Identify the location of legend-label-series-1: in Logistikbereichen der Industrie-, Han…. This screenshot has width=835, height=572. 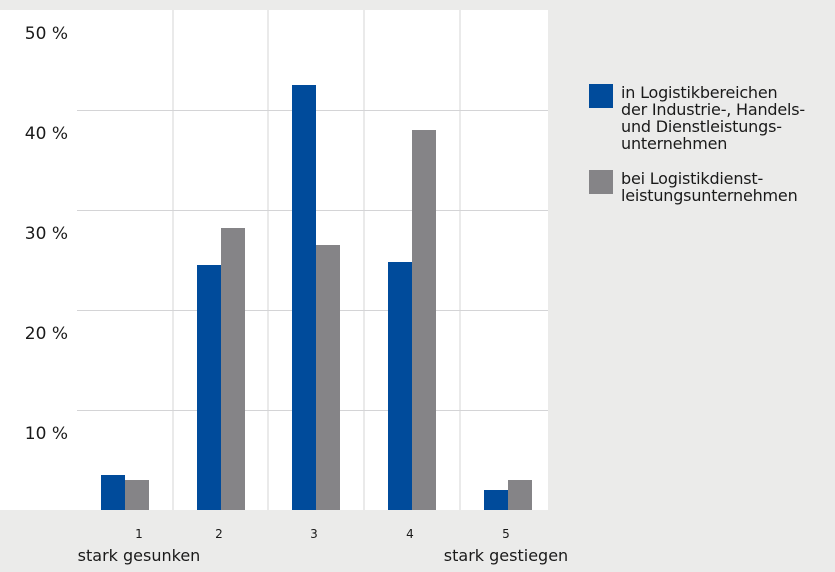
(713, 118).